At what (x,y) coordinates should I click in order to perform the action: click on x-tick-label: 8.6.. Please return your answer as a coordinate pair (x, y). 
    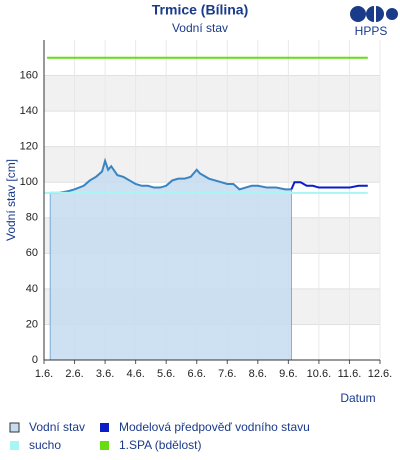
    Looking at the image, I should click on (258, 374).